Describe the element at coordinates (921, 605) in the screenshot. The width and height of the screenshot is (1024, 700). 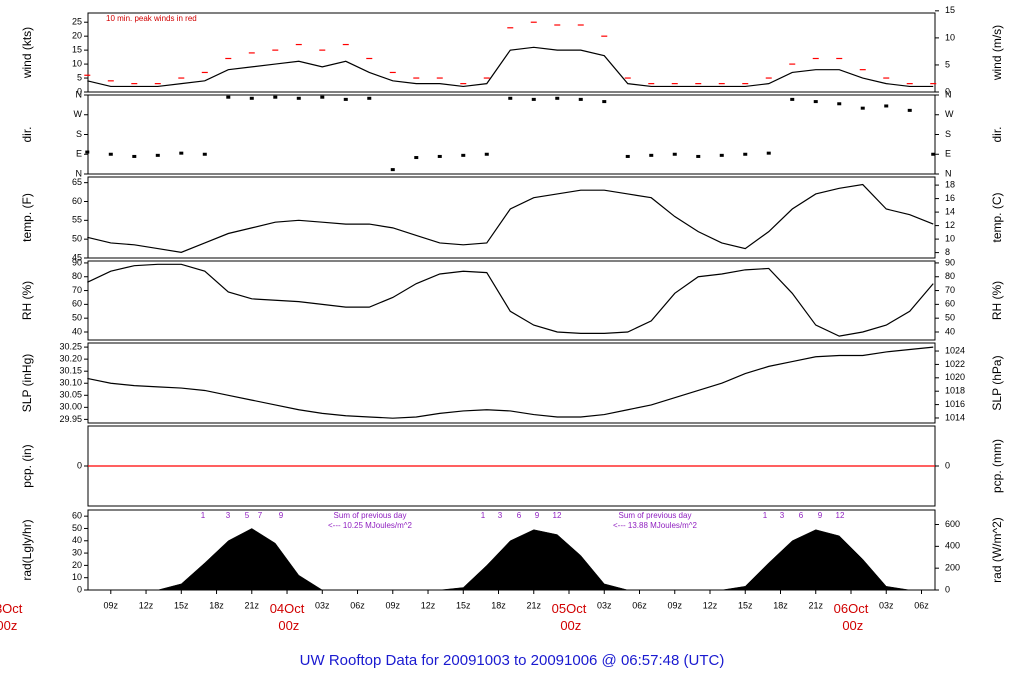
I see `x-tick-label: 06z` at that location.